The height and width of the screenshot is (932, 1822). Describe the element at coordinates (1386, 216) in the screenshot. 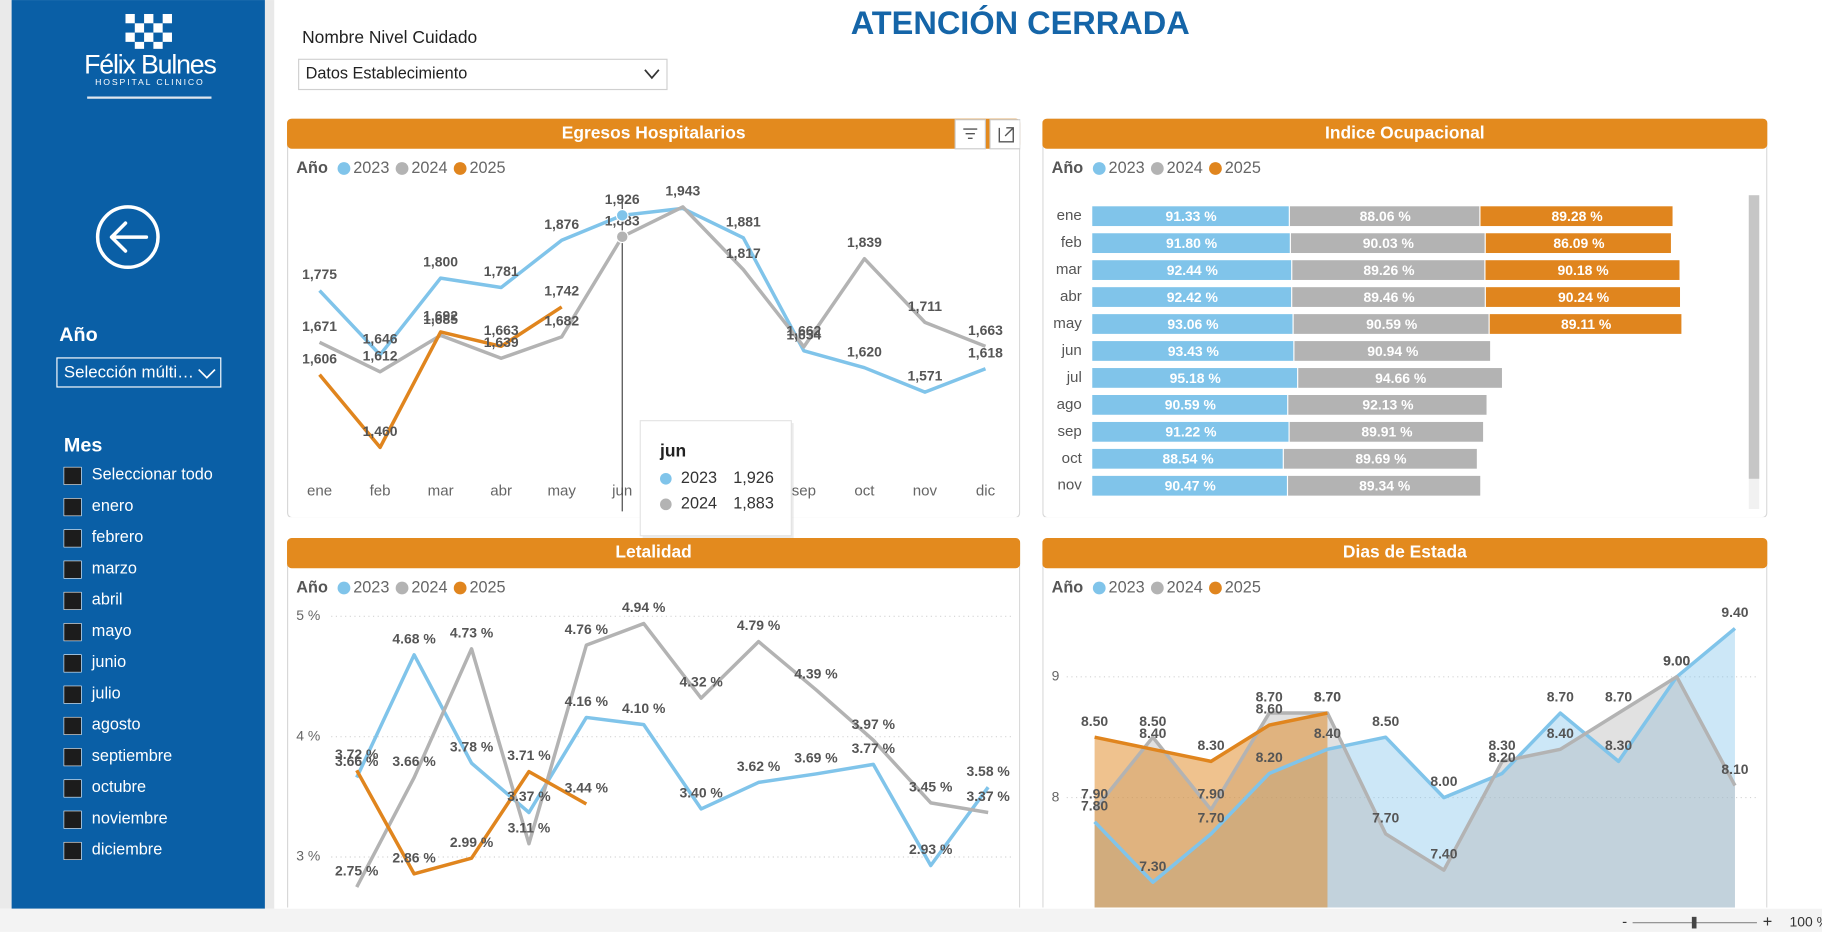

I see `data-label: 88.06 %` at that location.